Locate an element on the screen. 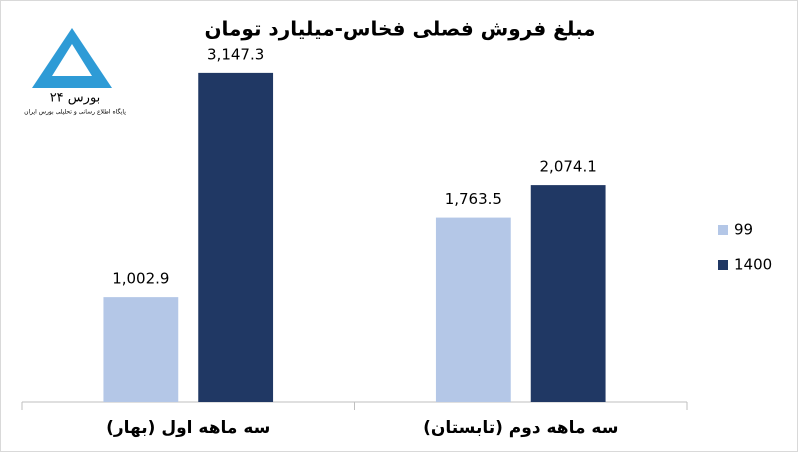  data-label: 1,002.9 is located at coordinates (140, 279).